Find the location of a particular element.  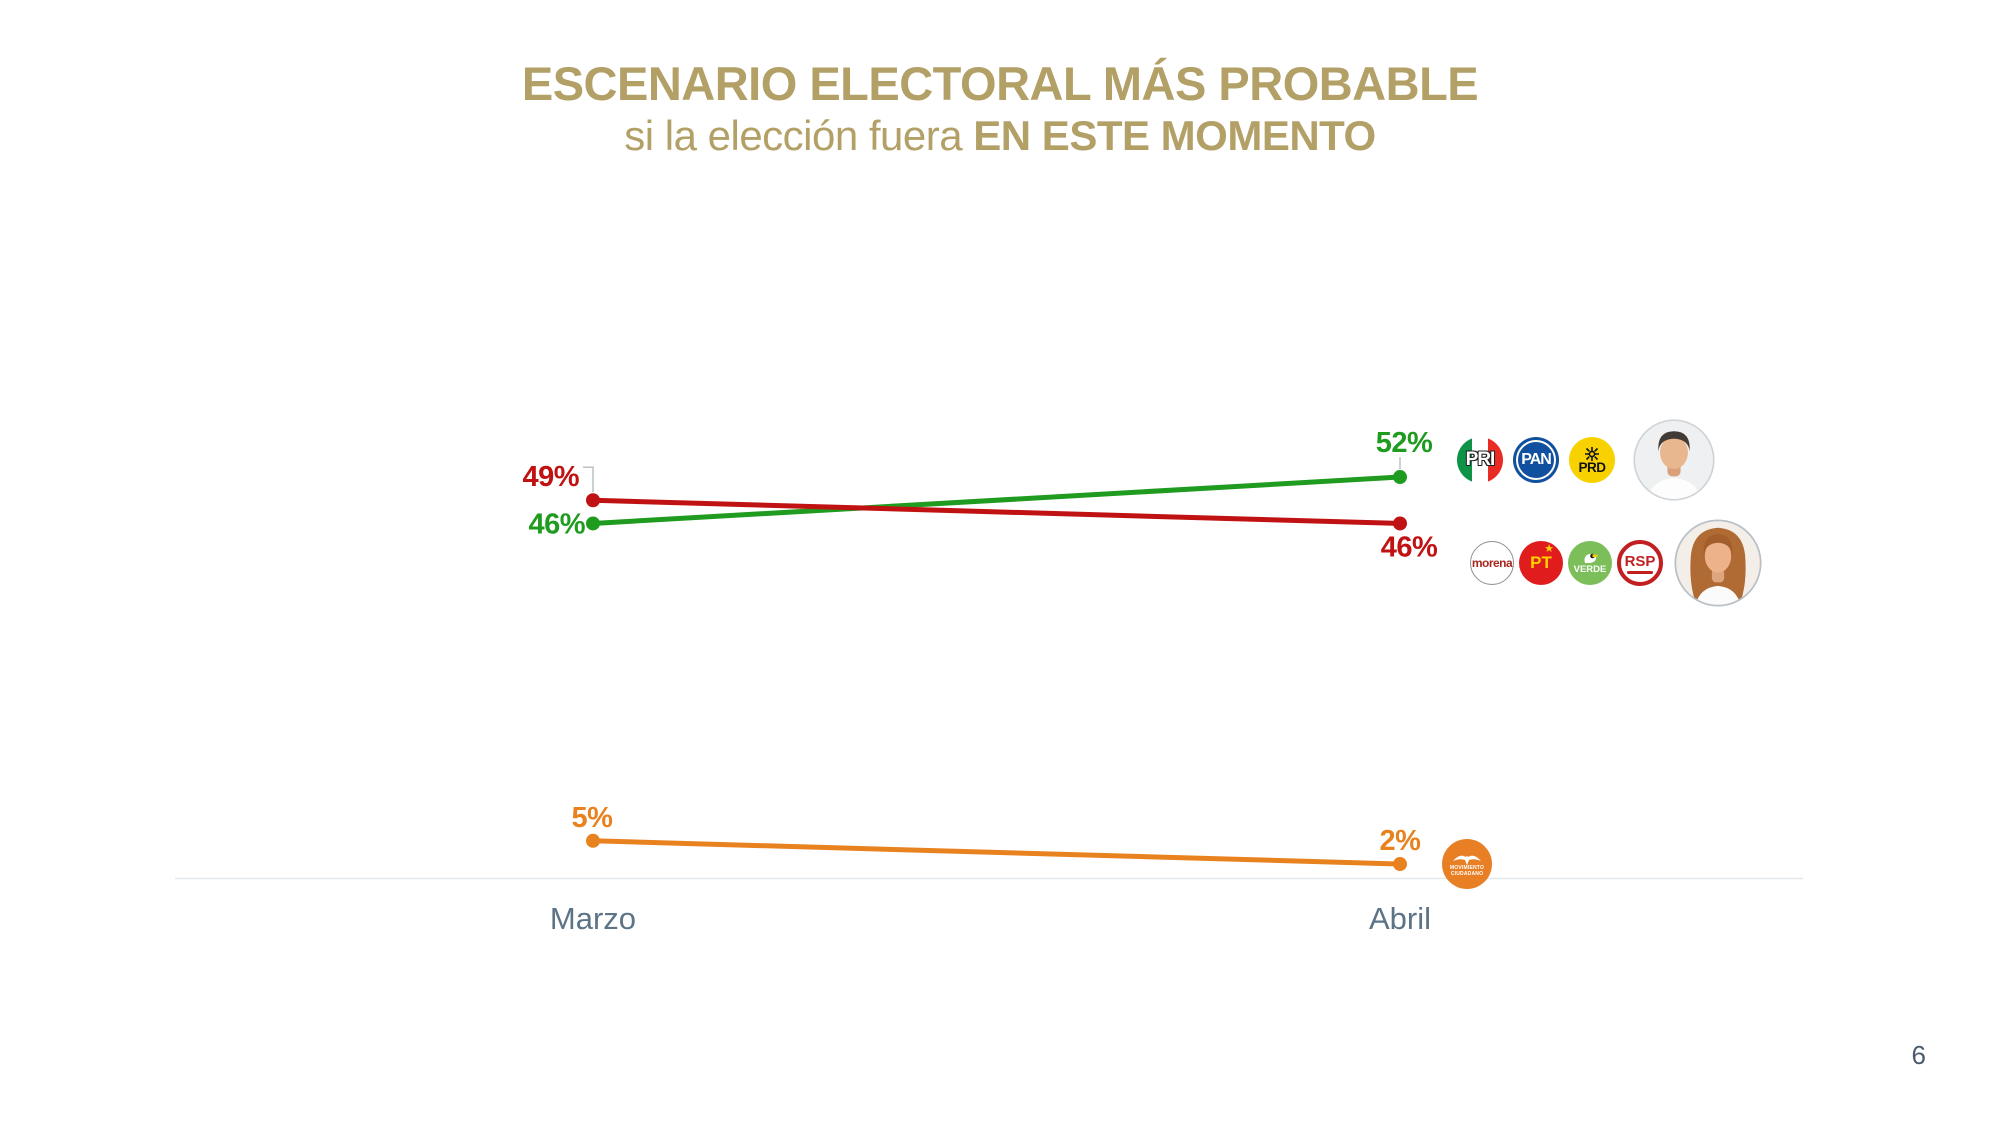

month-label-Marzo: Marzo is located at coordinates (593, 918).